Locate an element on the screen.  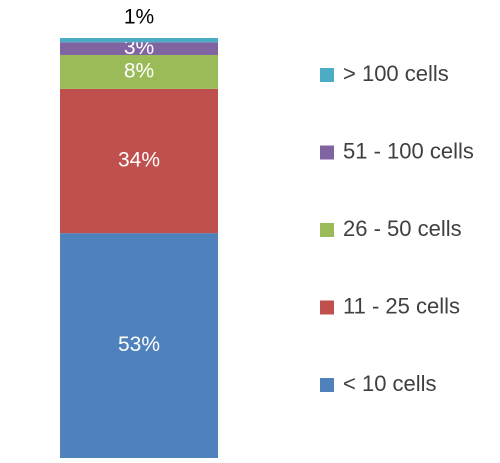
legend-label: 26 - 50 cells is located at coordinates (402, 228).